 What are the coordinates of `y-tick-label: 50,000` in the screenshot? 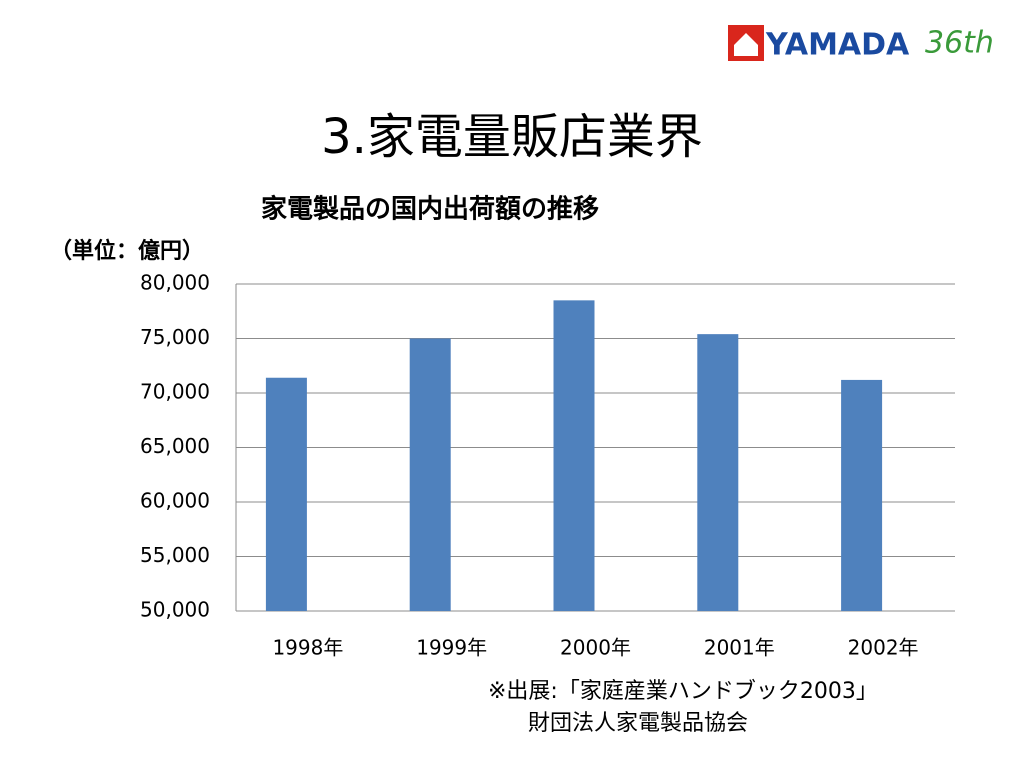 It's located at (175, 610).